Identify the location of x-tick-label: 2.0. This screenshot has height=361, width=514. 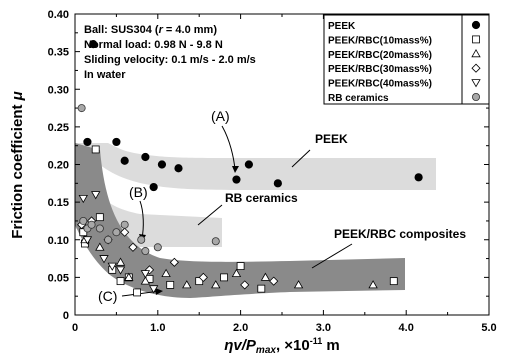
(240, 328).